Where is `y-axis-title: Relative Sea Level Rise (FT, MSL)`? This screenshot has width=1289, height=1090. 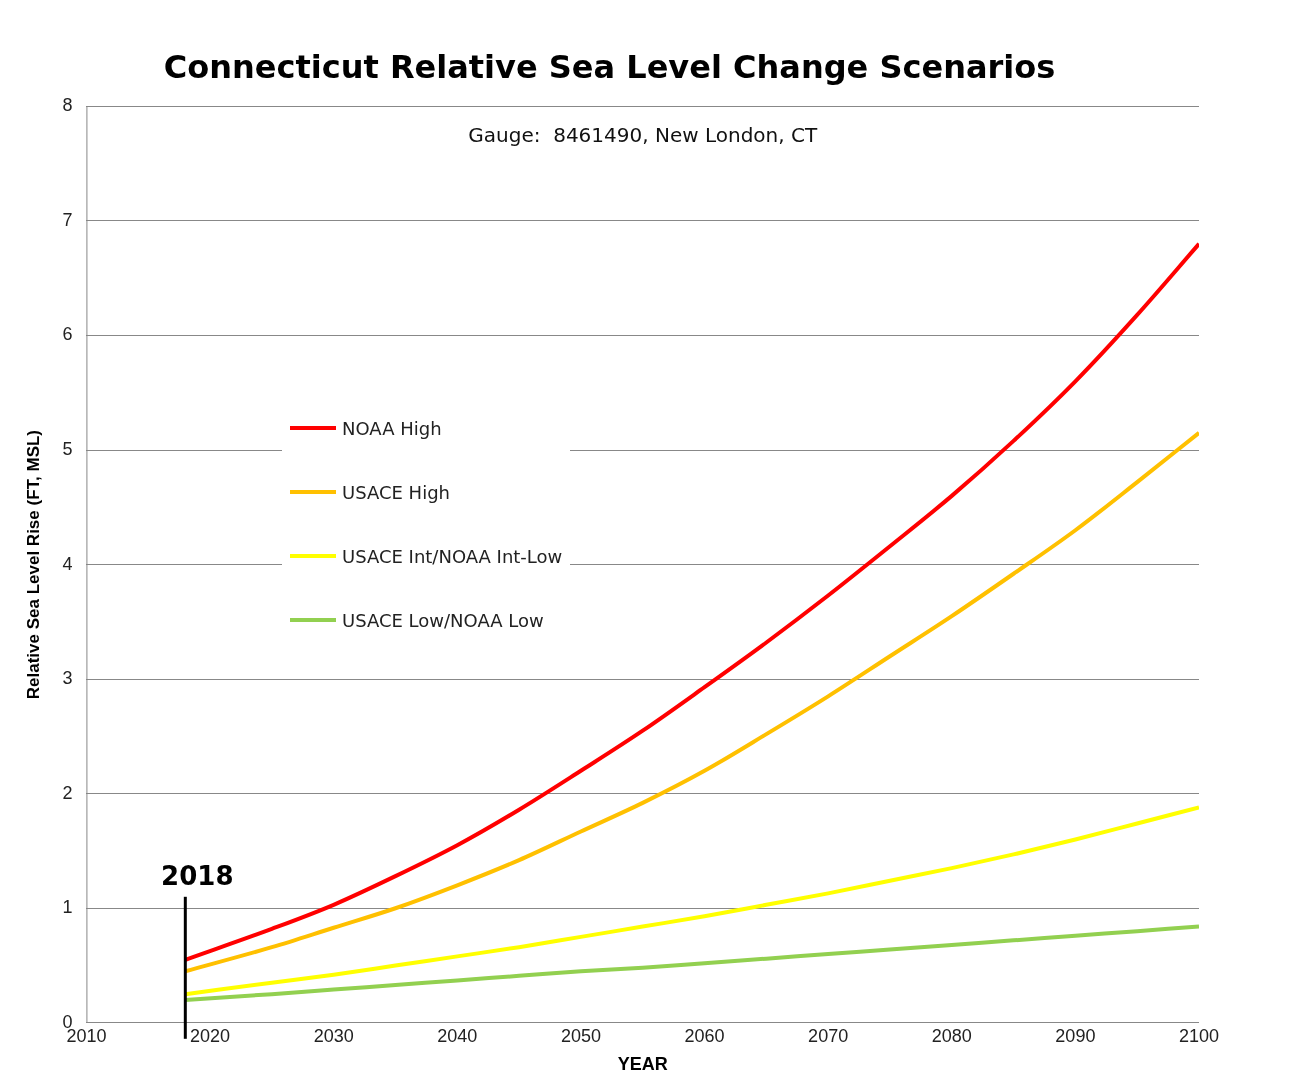
y-axis-title: Relative Sea Level Rise (FT, MSL) is located at coordinates (33, 564).